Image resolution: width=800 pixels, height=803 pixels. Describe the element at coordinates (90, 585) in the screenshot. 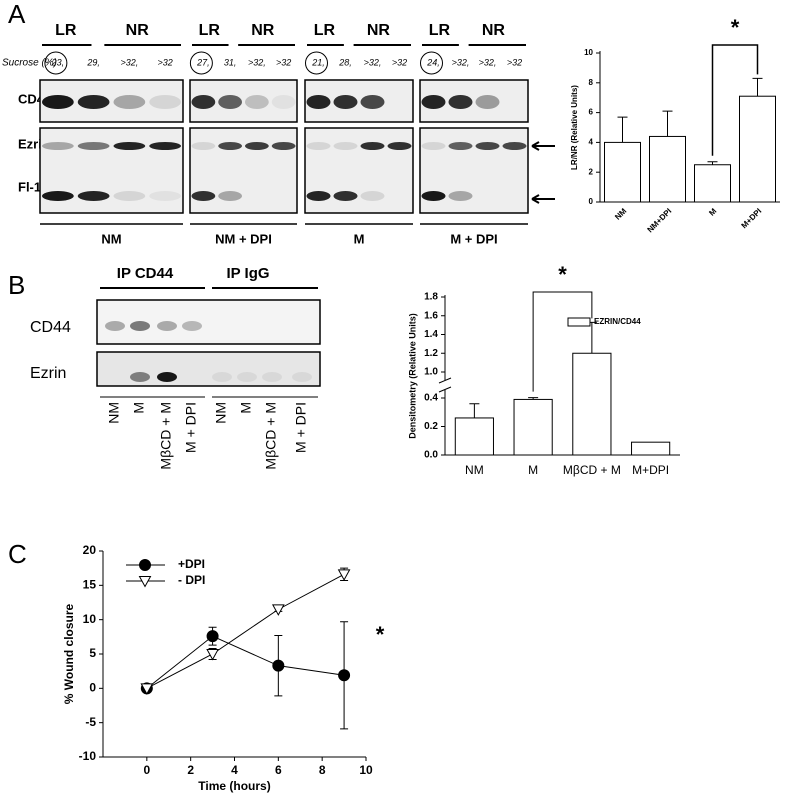

I see `y-tick-label: 15` at that location.